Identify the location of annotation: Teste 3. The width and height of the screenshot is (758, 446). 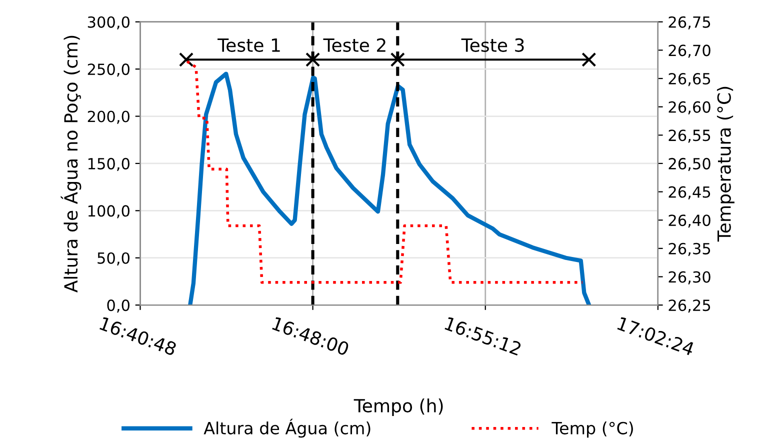
(492, 45).